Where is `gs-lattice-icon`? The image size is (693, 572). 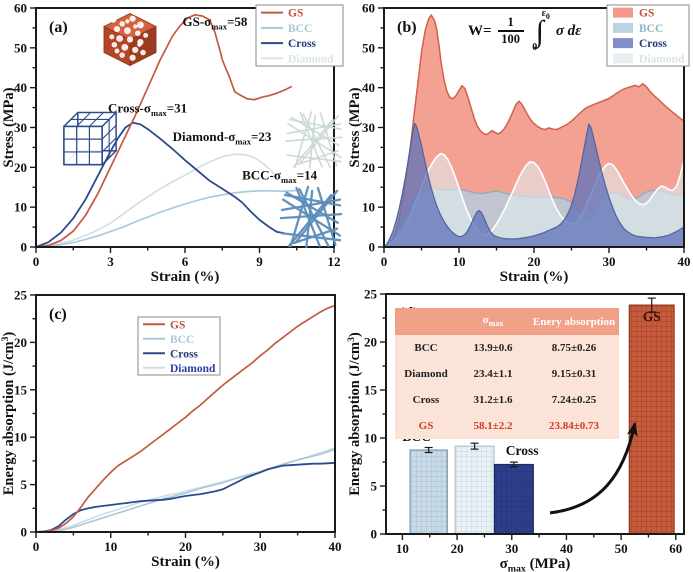
gs-lattice-icon is located at coordinates (130, 40).